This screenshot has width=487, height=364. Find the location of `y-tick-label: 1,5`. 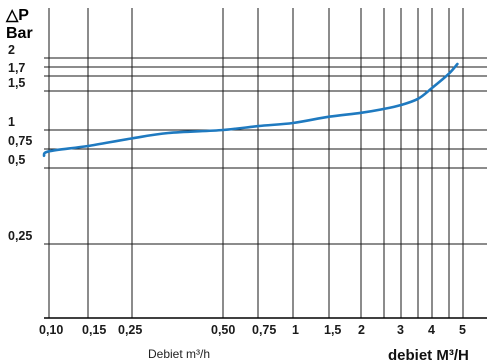

y-tick-label: 1,5 is located at coordinates (16, 83).